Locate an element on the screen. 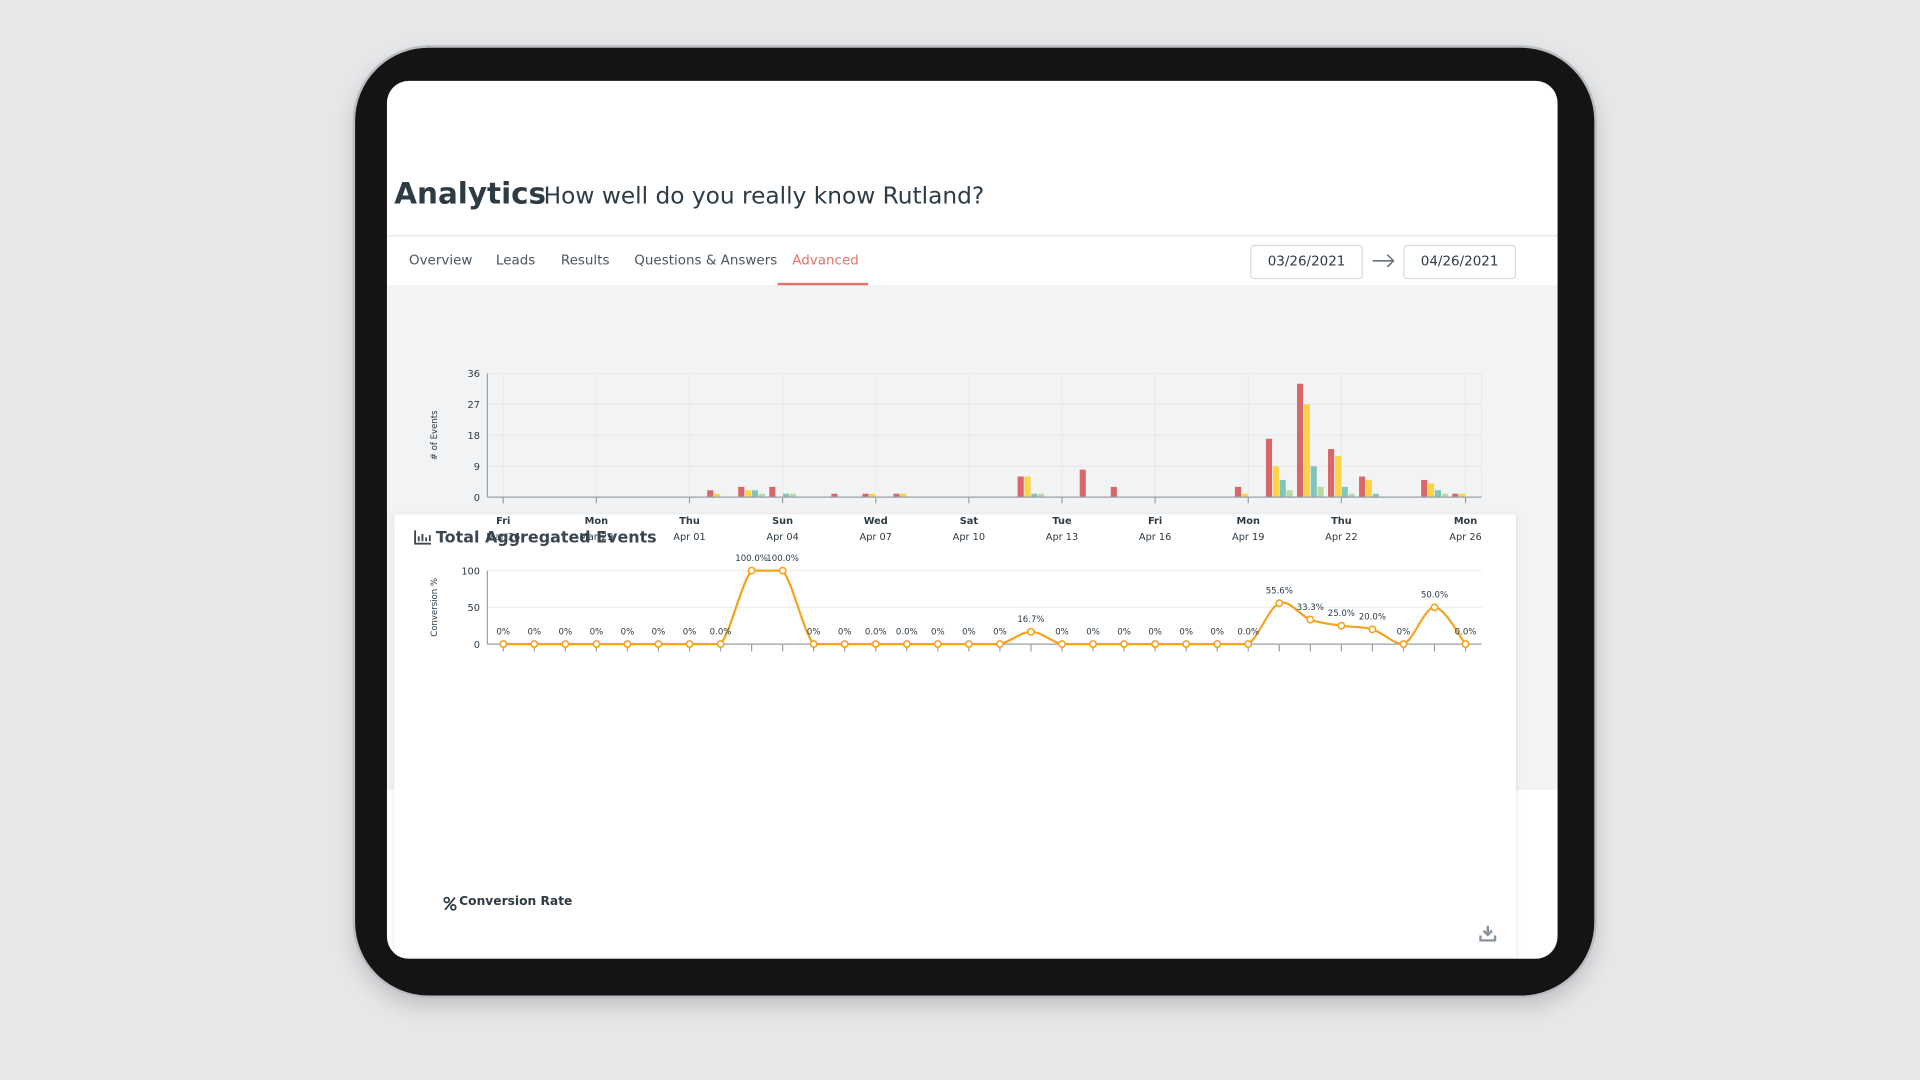 The image size is (1920, 1080). tab: Results is located at coordinates (585, 260).